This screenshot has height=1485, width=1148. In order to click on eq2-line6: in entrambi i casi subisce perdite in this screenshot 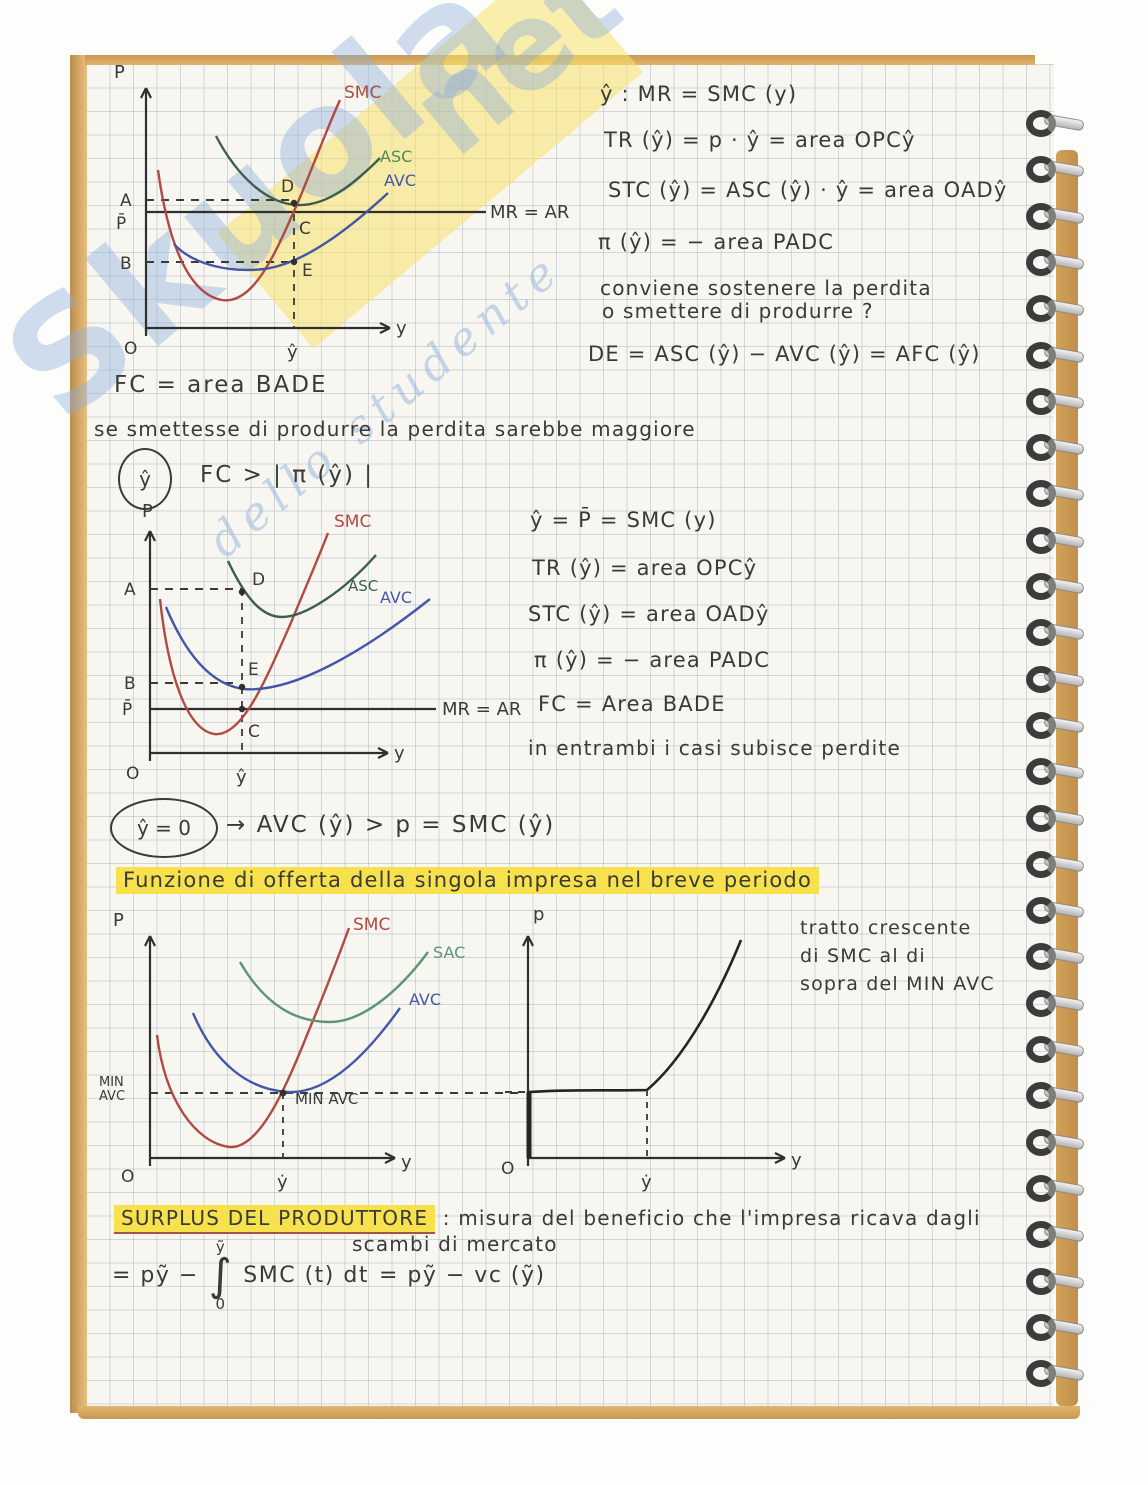, I will do `click(714, 748)`.